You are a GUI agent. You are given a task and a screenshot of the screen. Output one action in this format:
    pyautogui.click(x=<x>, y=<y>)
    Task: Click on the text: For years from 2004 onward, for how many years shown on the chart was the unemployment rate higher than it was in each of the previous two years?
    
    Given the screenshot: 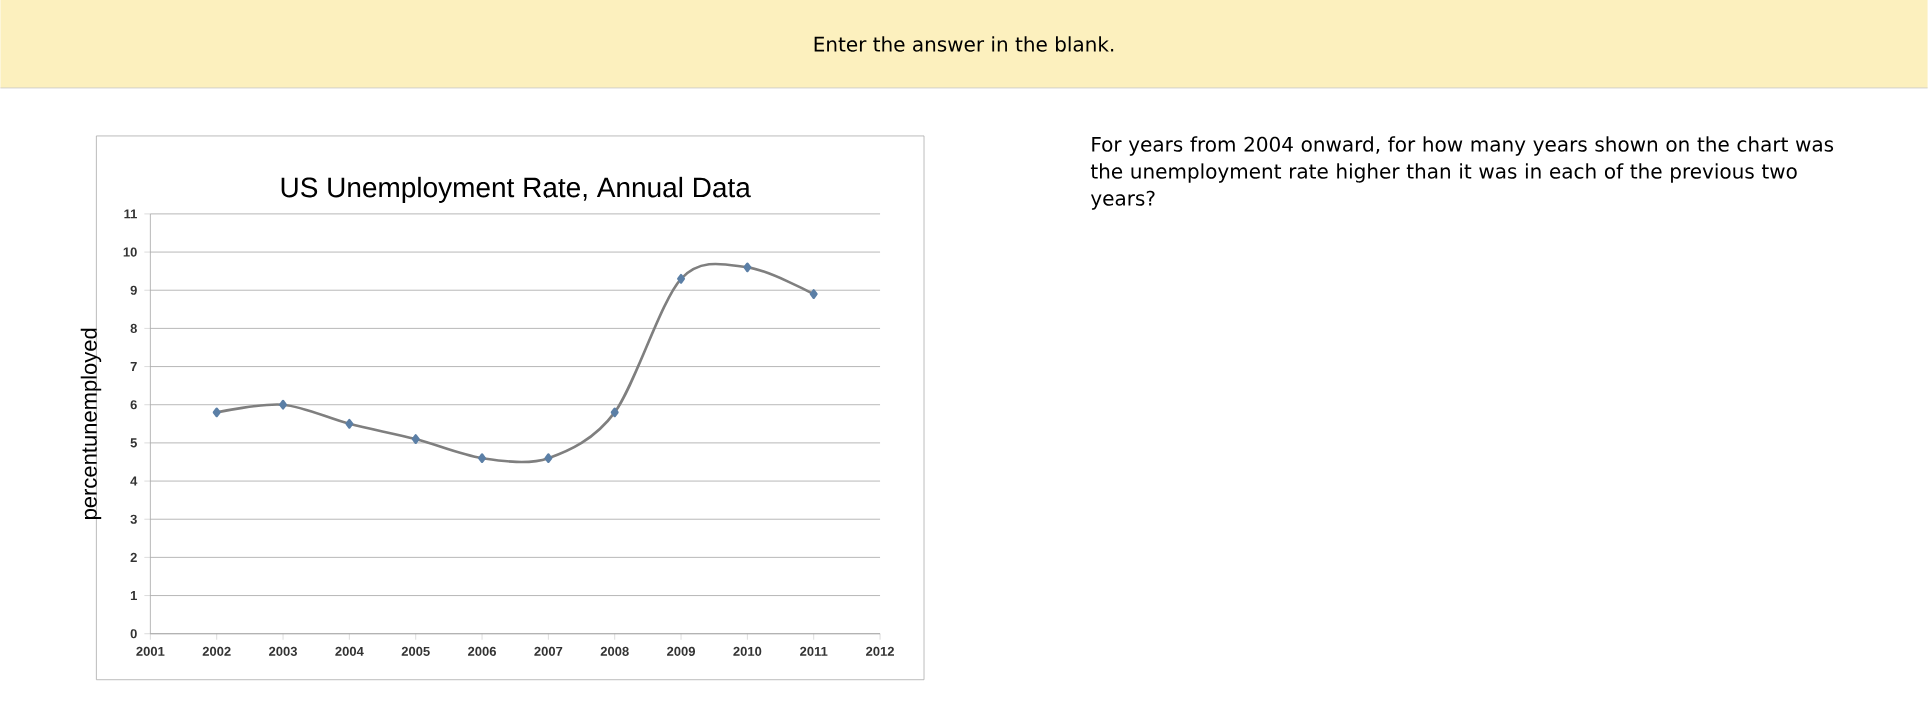 What is the action you would take?
    pyautogui.click(x=1462, y=173)
    